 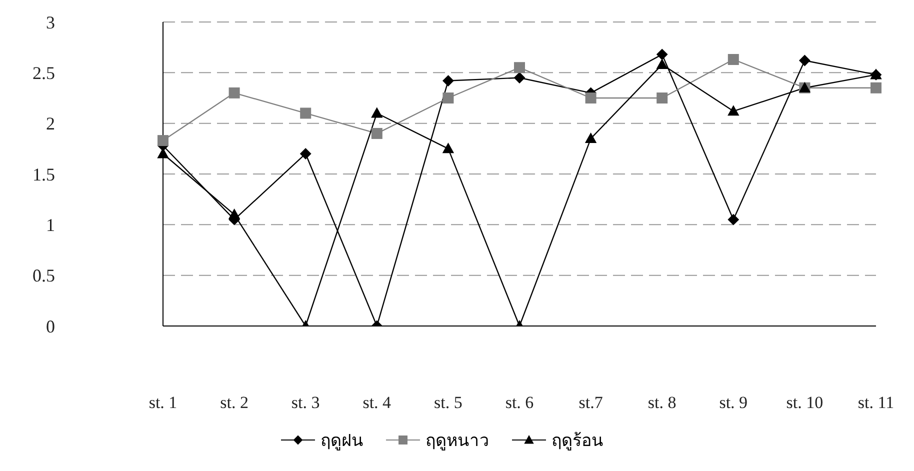 I want to click on x-tick-label: st.7, so click(x=591, y=402).